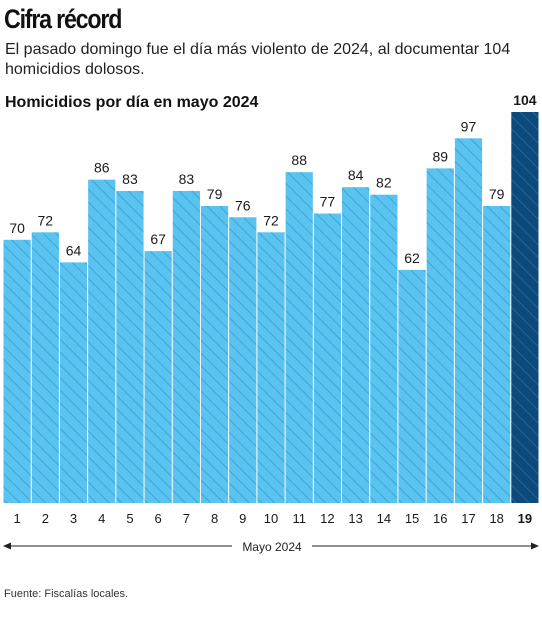  What do you see at coordinates (327, 518) in the screenshot?
I see `x-tick-label-12: 12` at bounding box center [327, 518].